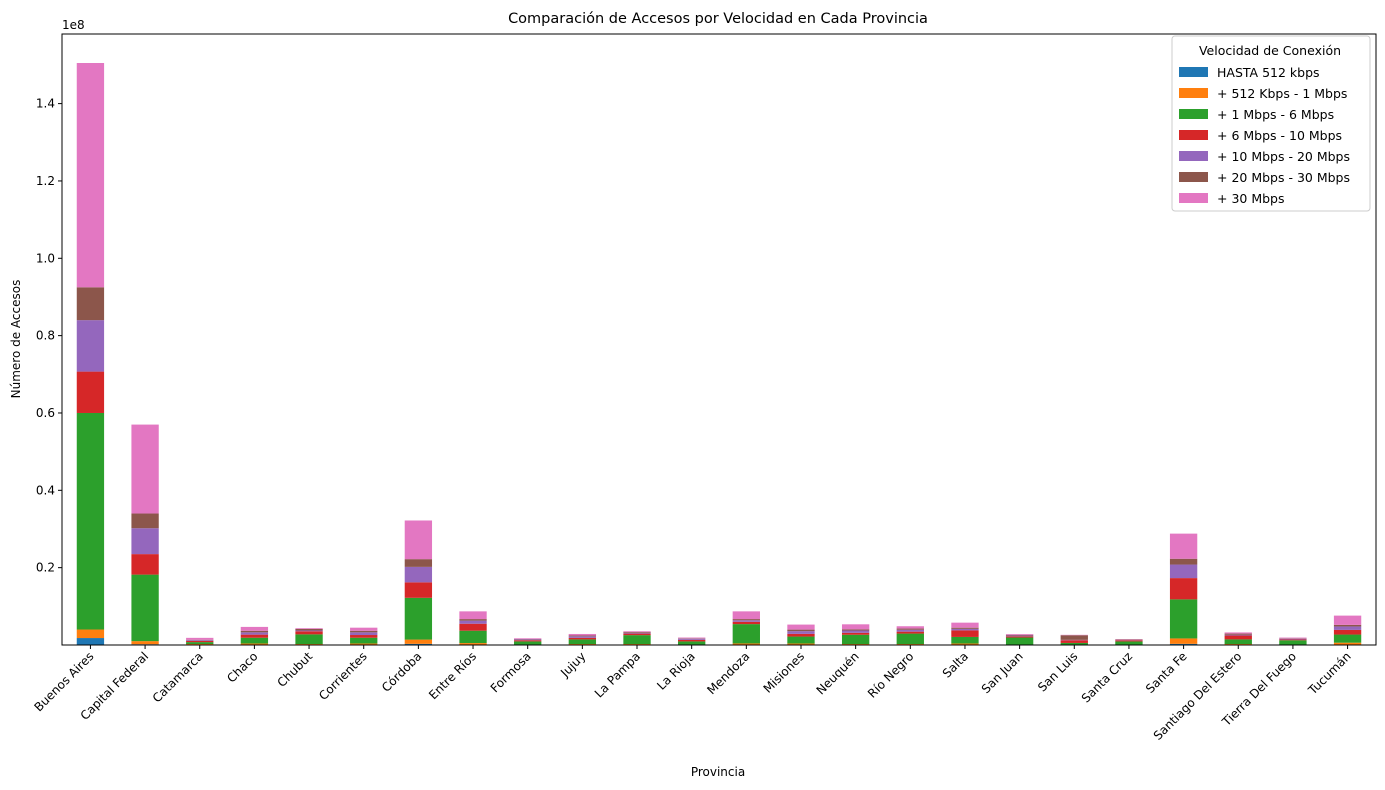  I want to click on y-tick-label: 1.4, so click(45, 104).